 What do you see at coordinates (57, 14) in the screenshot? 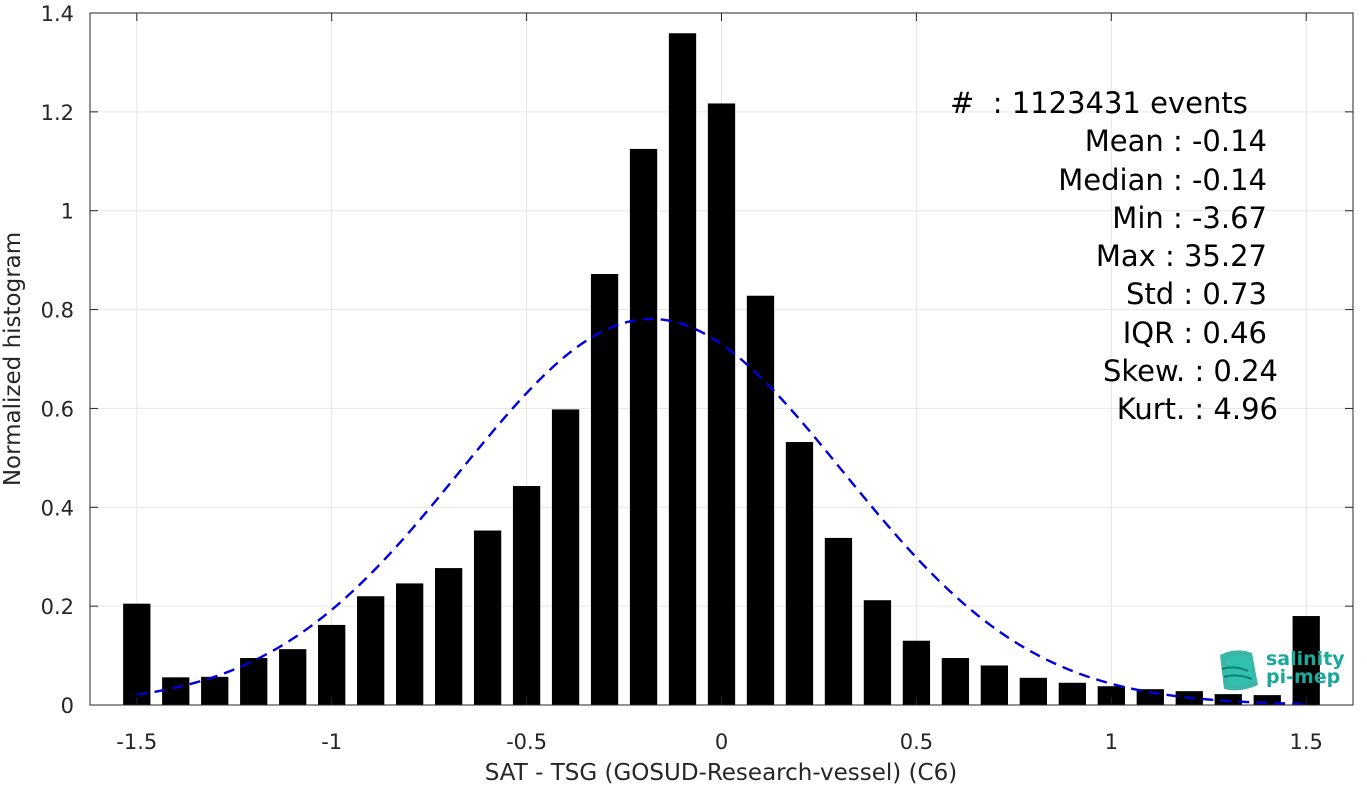
I see `y-tick-label: 1.4` at bounding box center [57, 14].